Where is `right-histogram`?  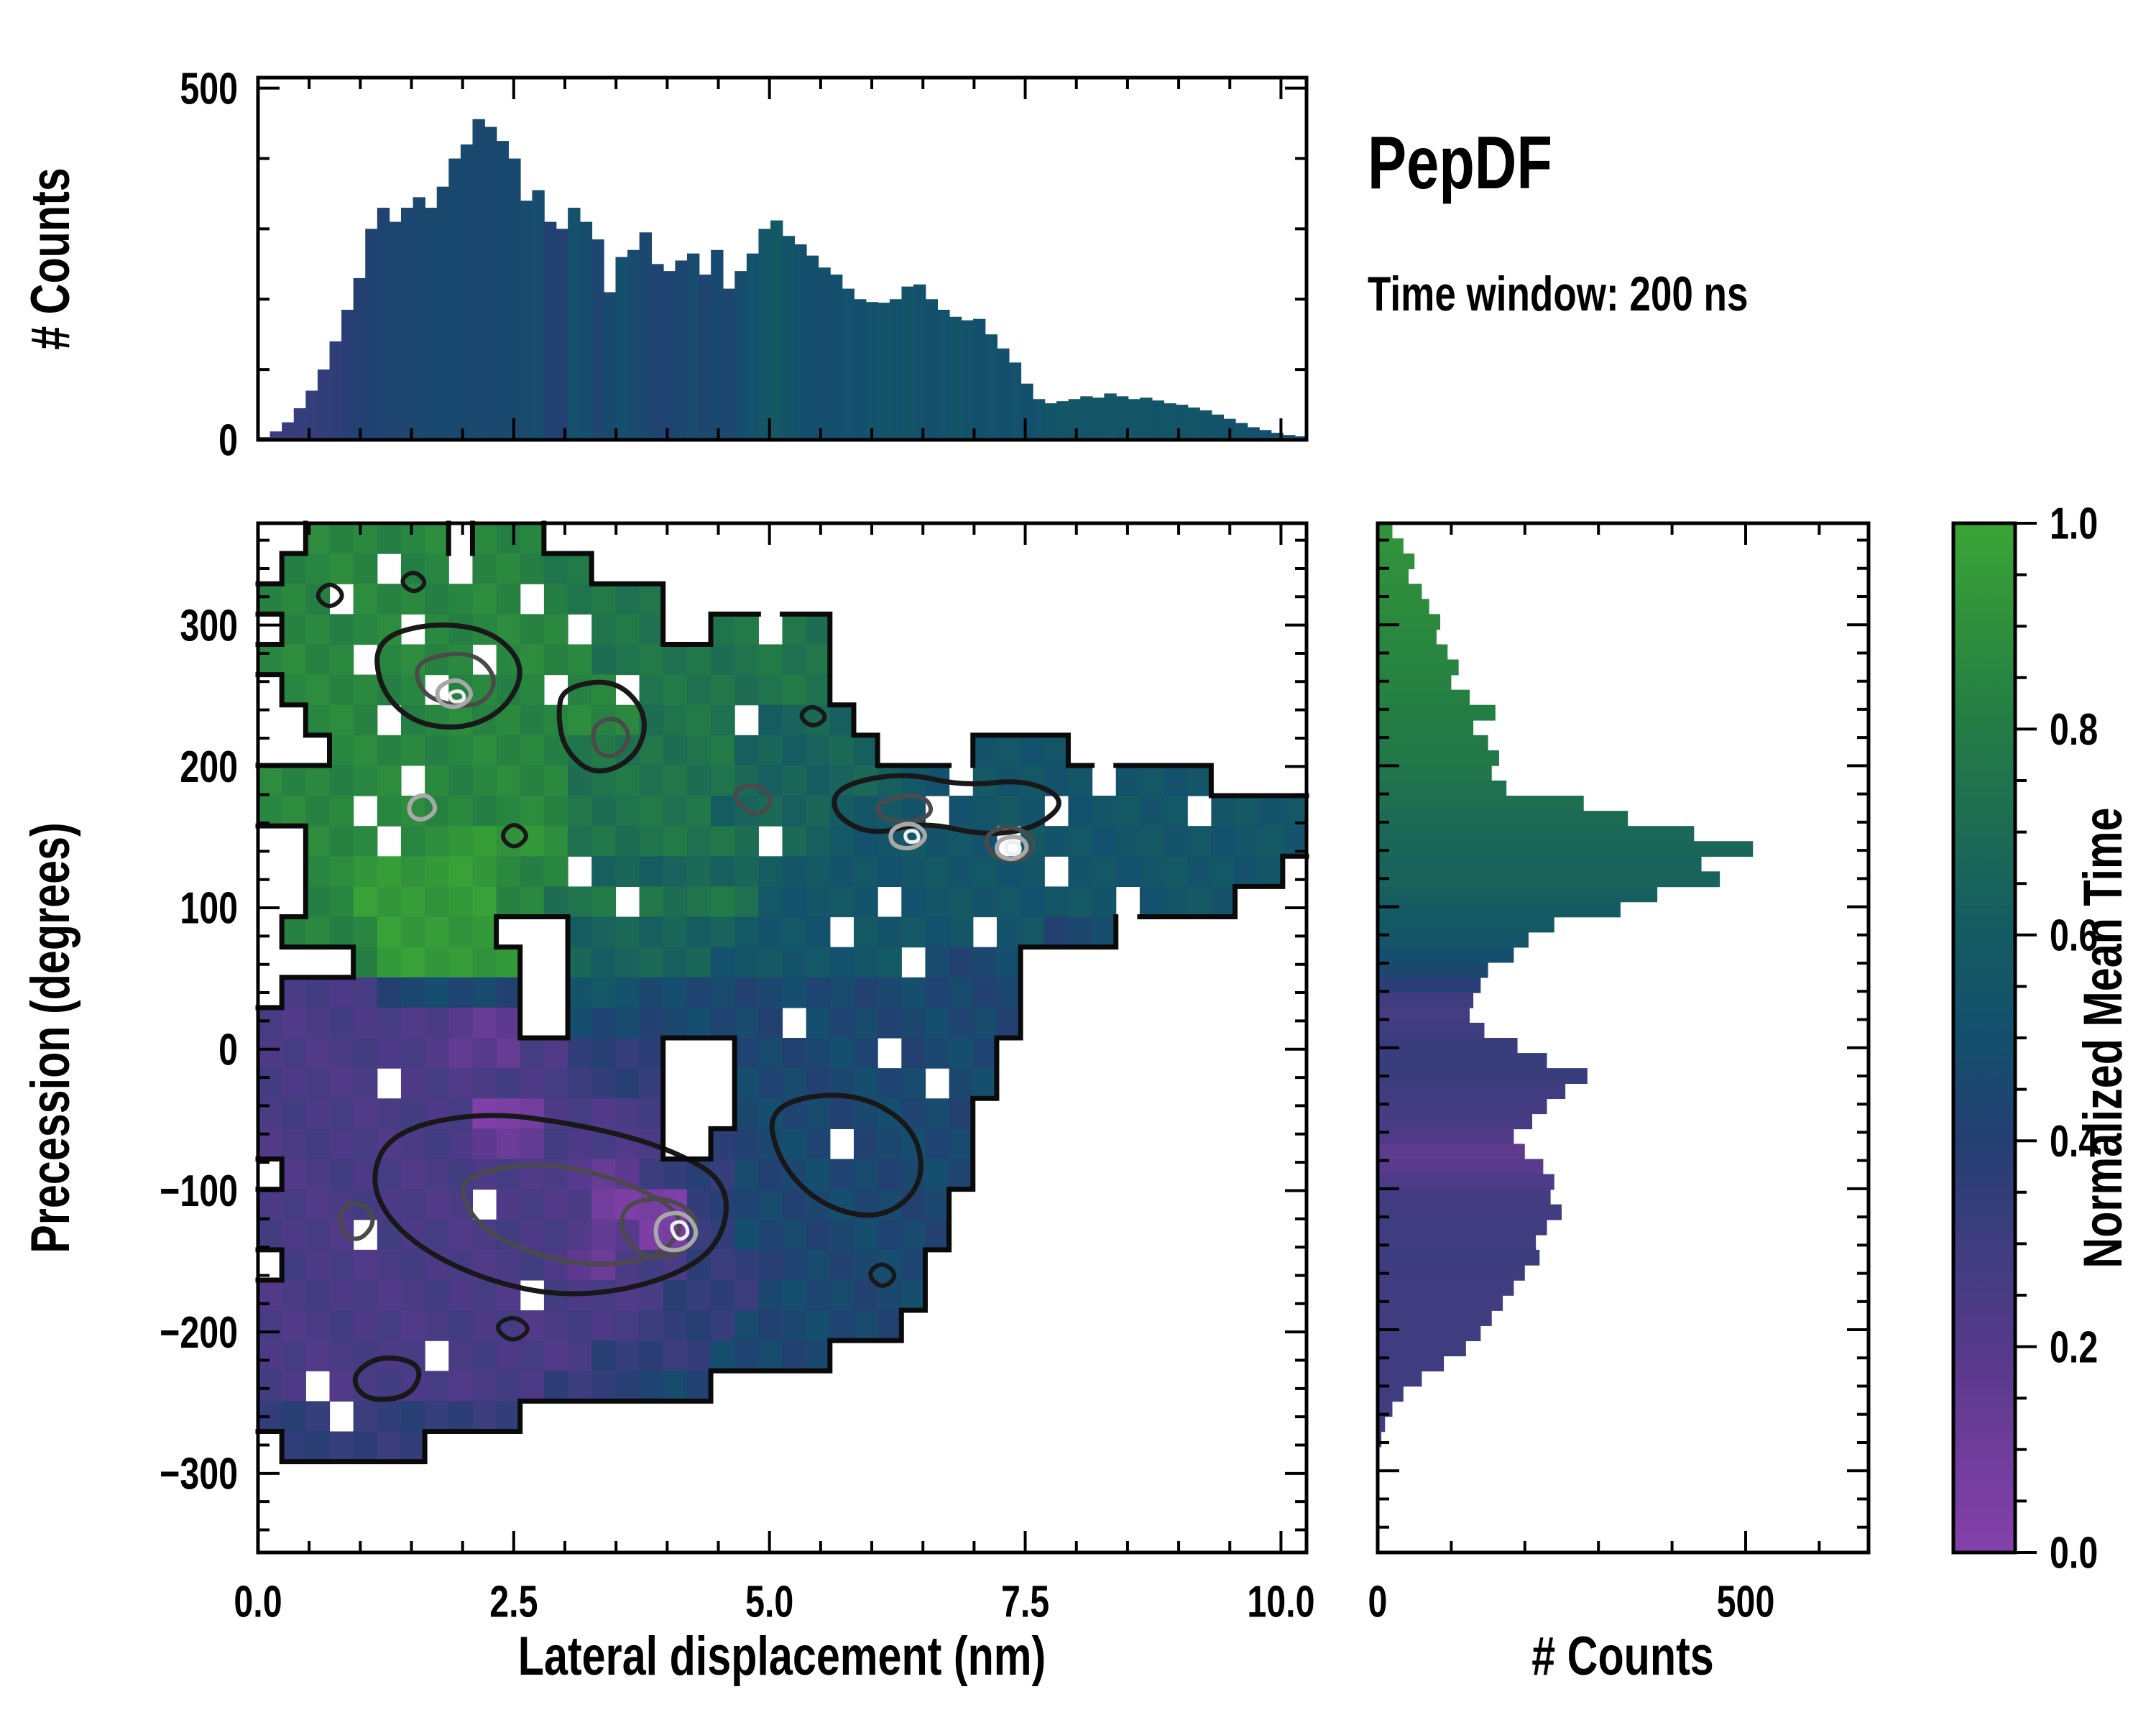
right-histogram is located at coordinates (1624, 1038).